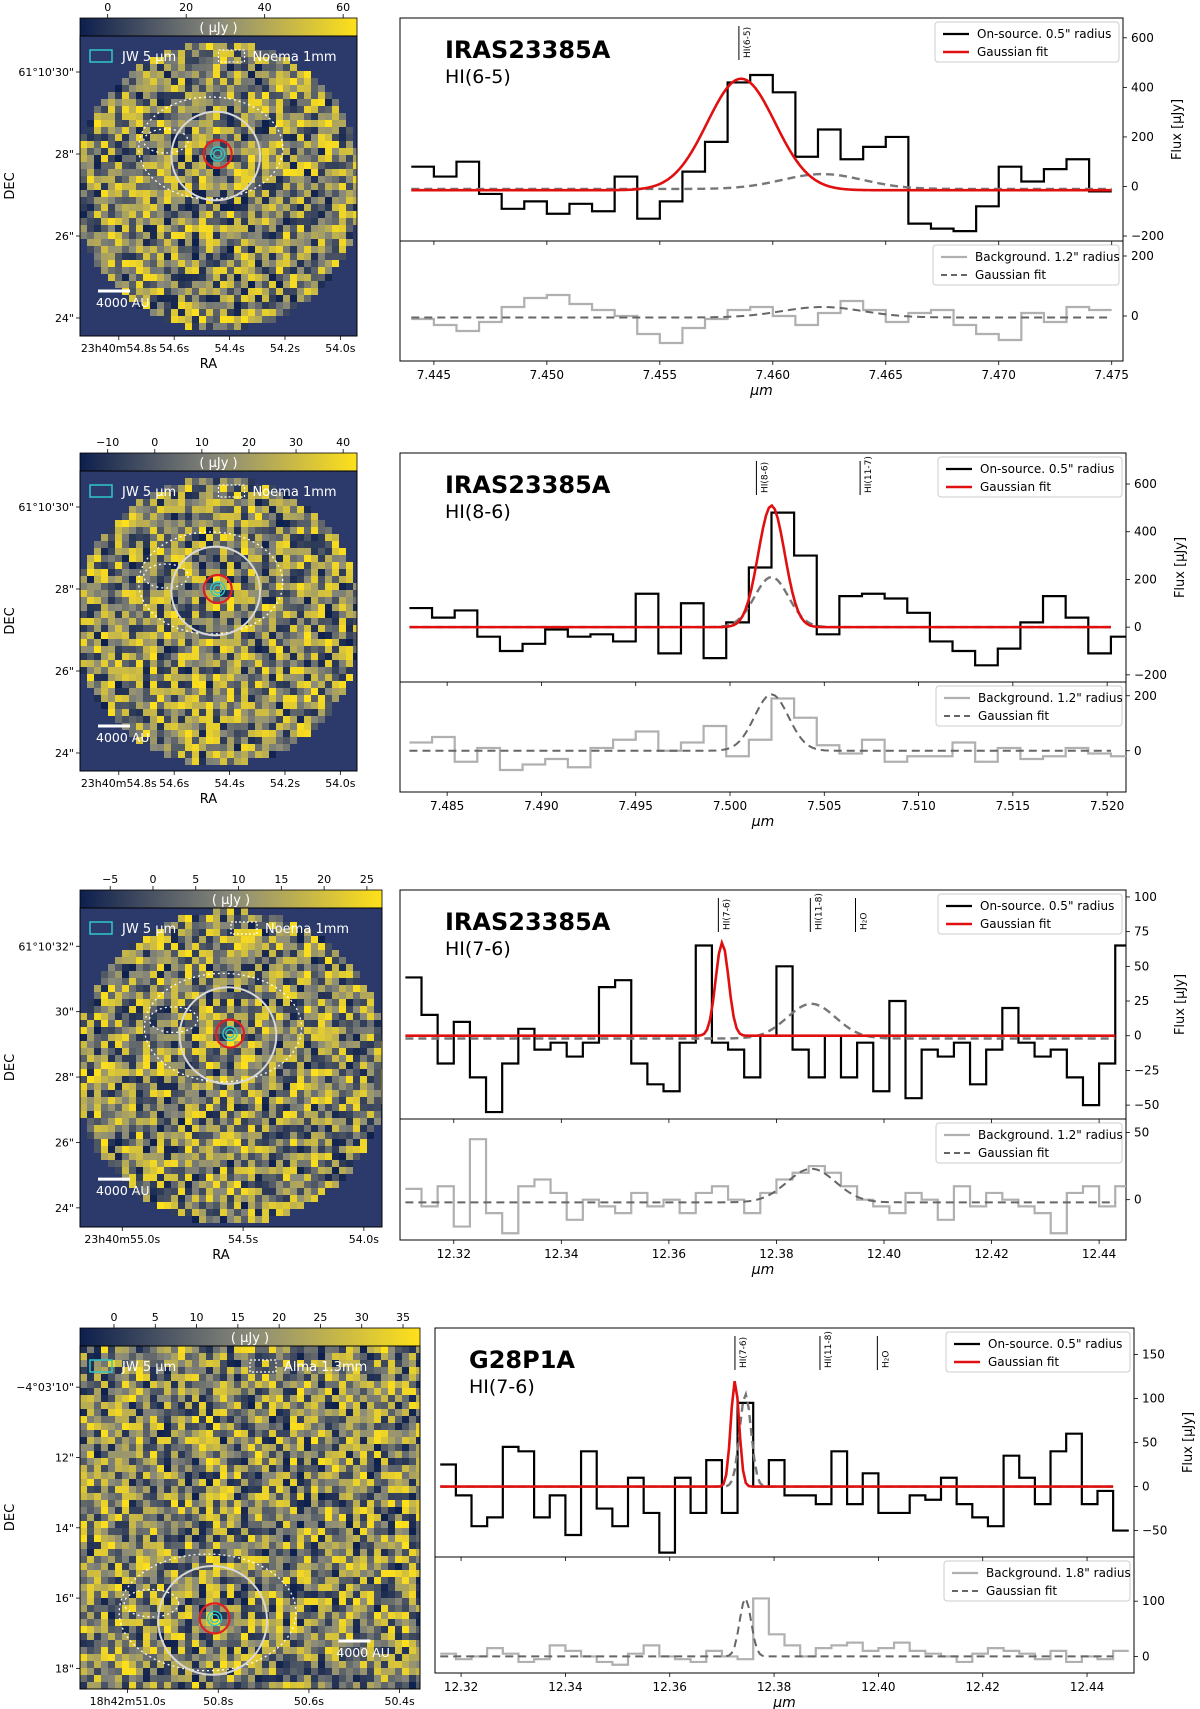 This screenshot has height=1709, width=1200. Describe the element at coordinates (231, 491) in the screenshot. I see `mm-legend-swatch` at that location.